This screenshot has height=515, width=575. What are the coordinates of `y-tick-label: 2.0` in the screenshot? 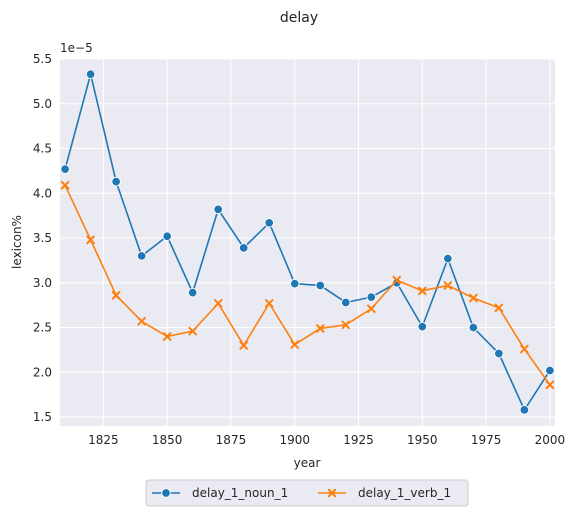 It's located at (42, 372).